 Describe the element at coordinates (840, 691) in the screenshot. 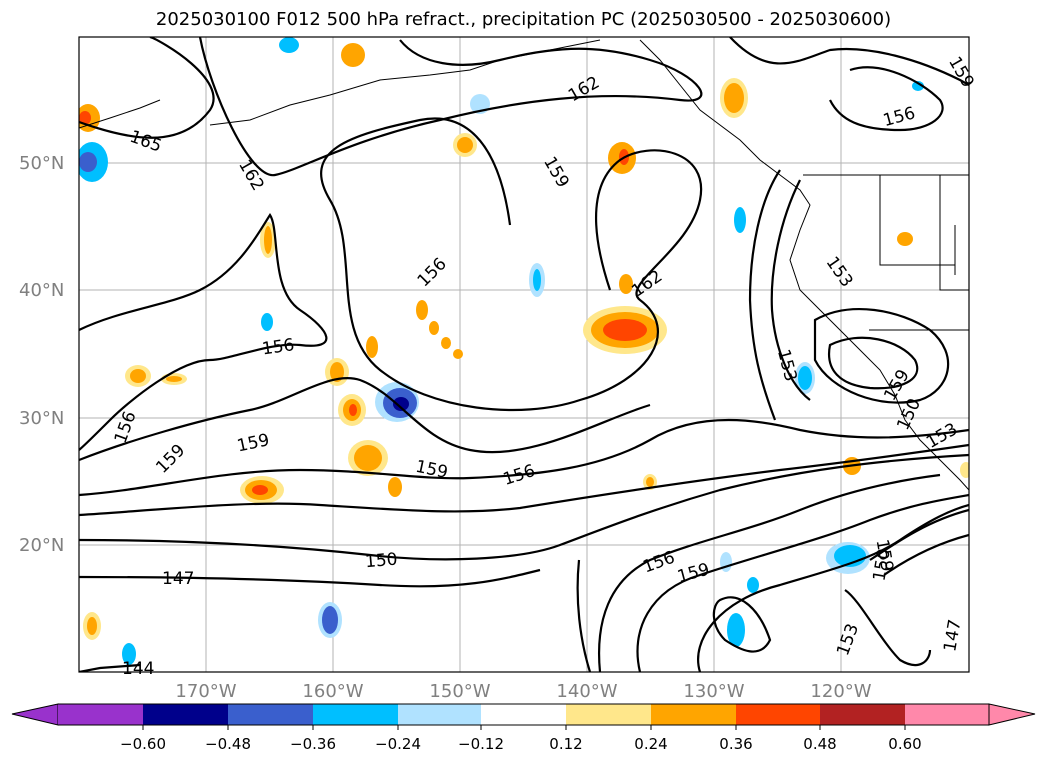

I see `lon-label: 120°W` at that location.